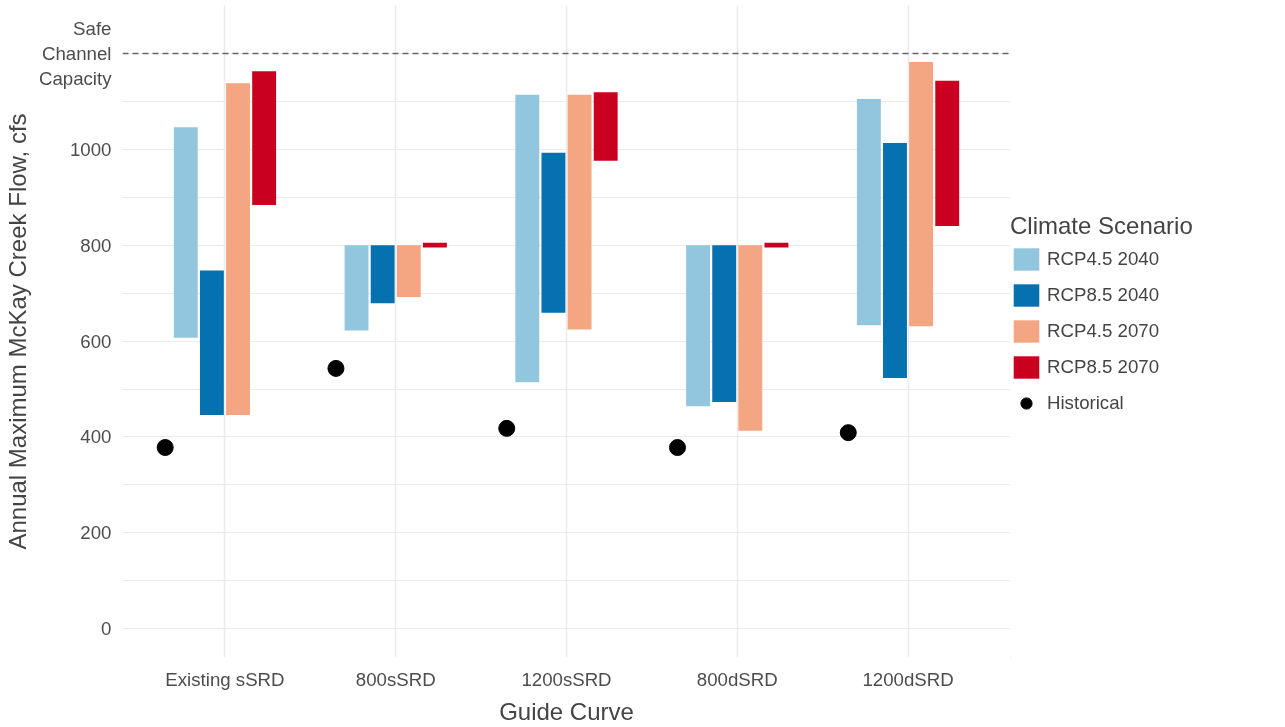  Describe the element at coordinates (566, 679) in the screenshot. I see `x-tick-label: 1200sSRD` at that location.